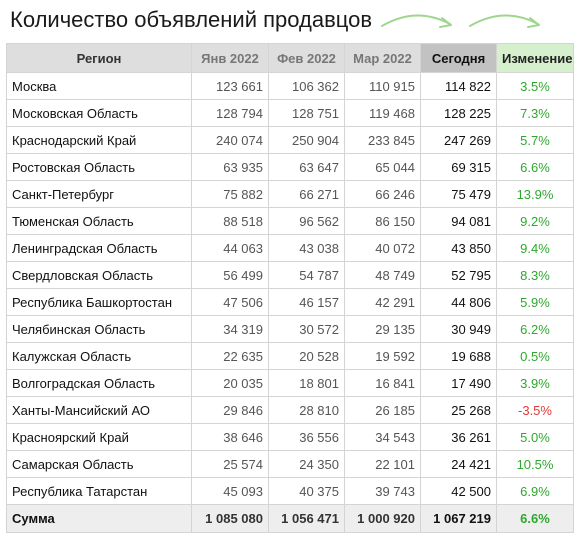  What do you see at coordinates (99, 248) in the screenshot?
I see `cell-region: Ленинградская Область` at bounding box center [99, 248].